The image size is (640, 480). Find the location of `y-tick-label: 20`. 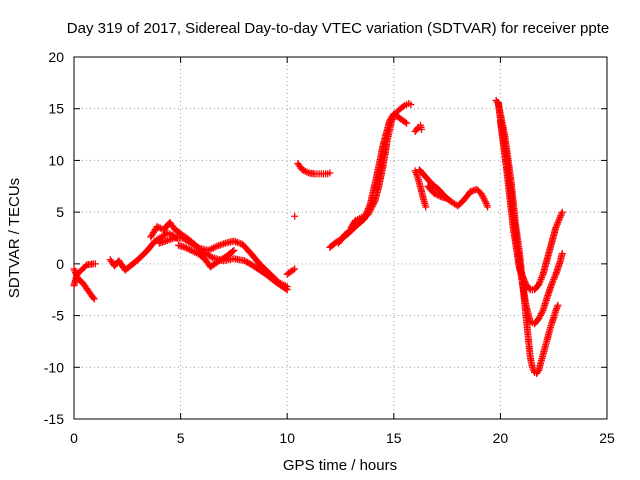

y-tick-label: 20 is located at coordinates (56, 57).